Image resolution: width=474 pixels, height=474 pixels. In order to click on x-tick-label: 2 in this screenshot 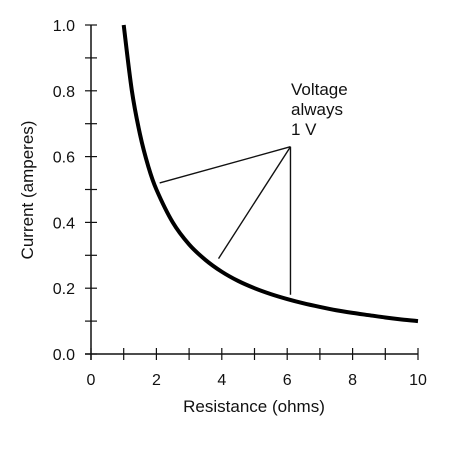, I will do `click(156, 380)`.